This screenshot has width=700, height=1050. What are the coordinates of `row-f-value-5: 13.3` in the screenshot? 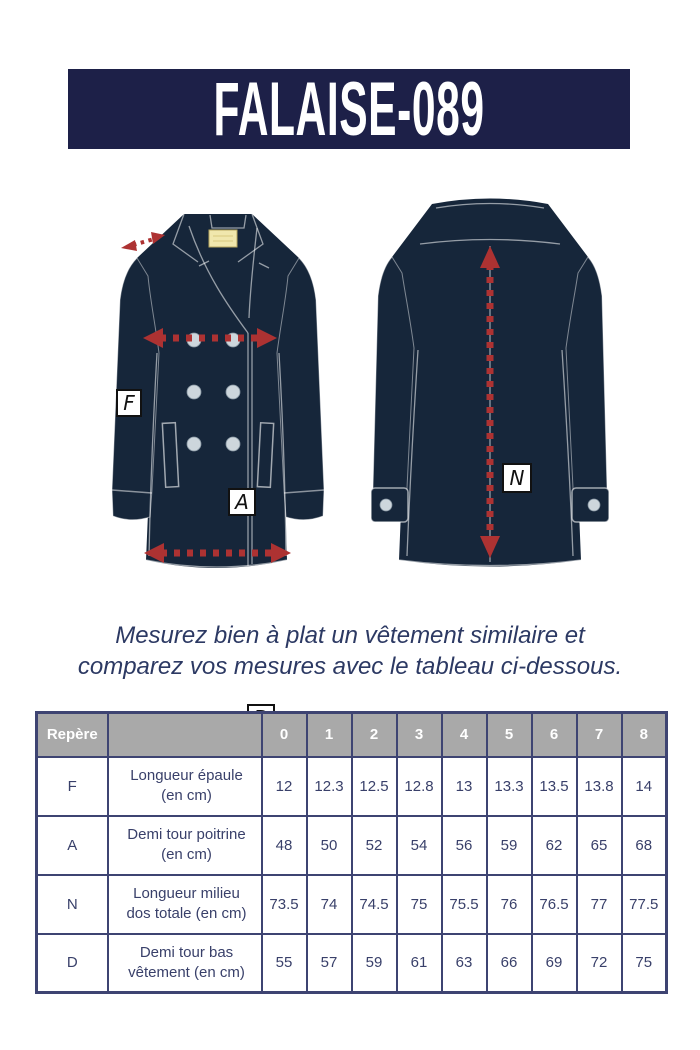 It's located at (509, 786).